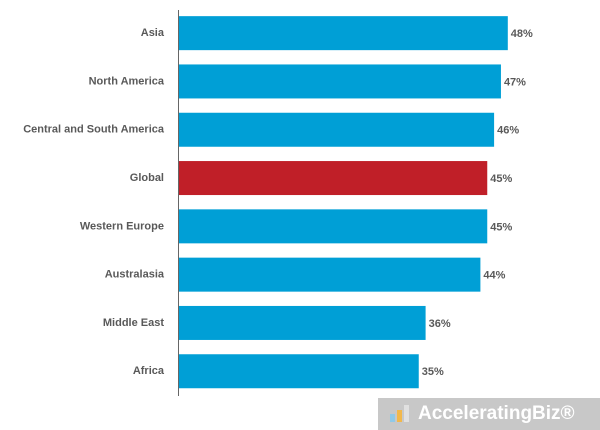  What do you see at coordinates (133, 323) in the screenshot?
I see `y-tick-label: Middle East` at bounding box center [133, 323].